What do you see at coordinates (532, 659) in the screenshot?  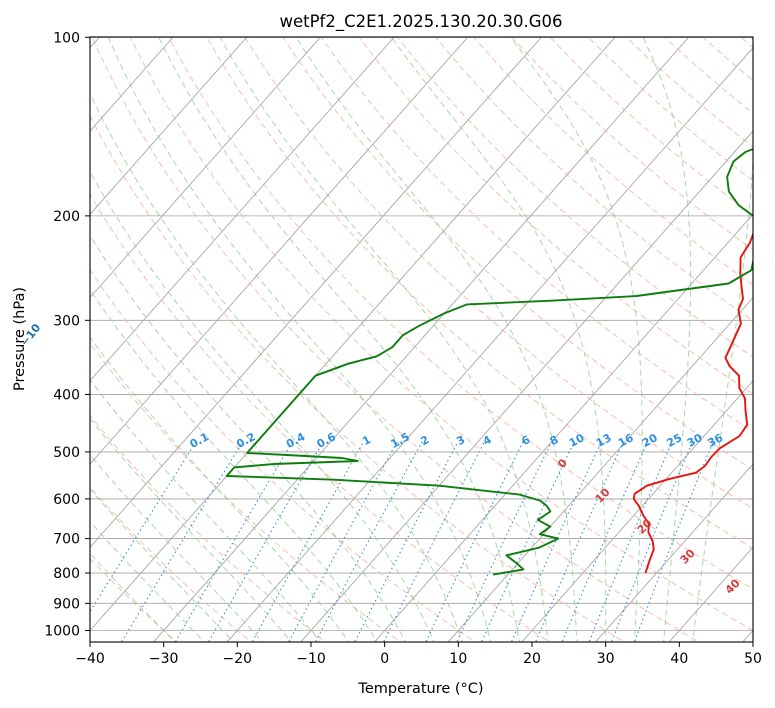 I see `x-tick-label: 20` at bounding box center [532, 659].